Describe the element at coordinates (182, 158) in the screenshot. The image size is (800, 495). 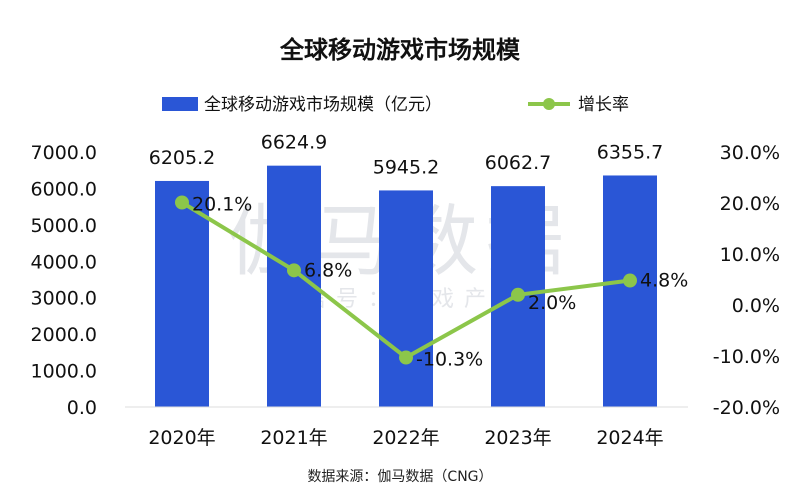
I see `bar-value-label: 6205.2` at that location.